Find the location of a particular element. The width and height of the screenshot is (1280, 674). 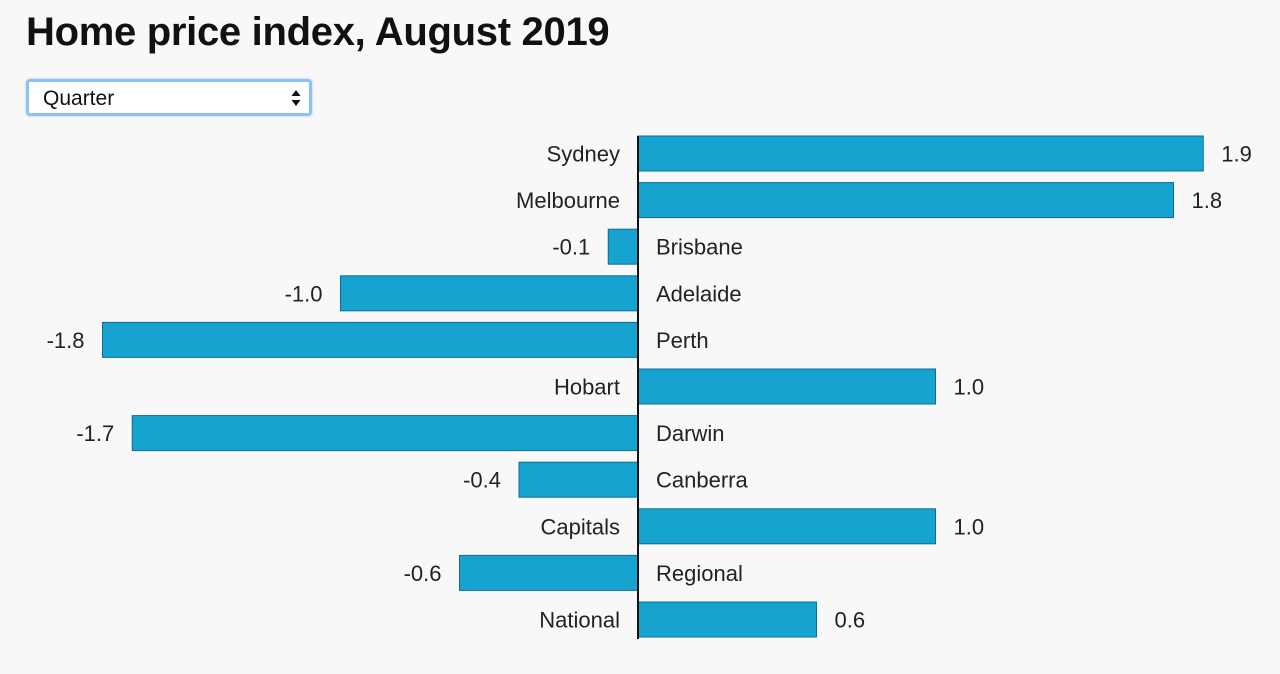

bar-hobart is located at coordinates (786, 386).